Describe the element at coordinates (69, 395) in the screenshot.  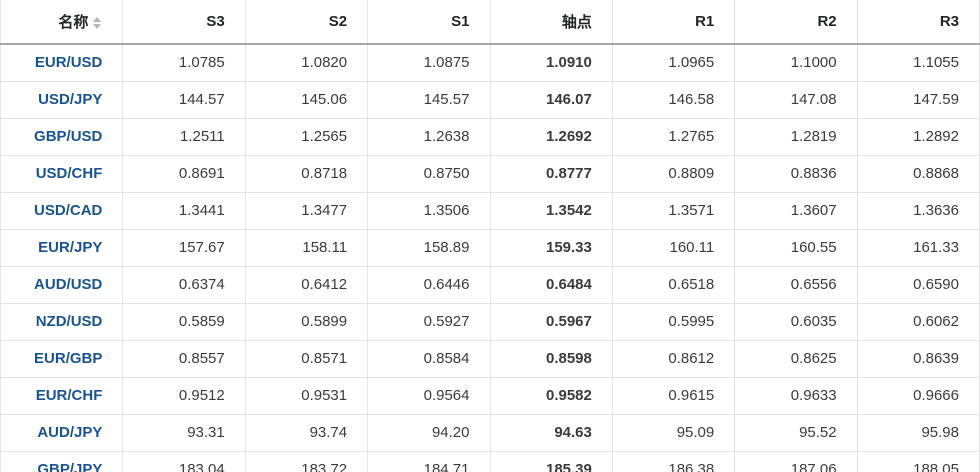
I see `currency-pair-link: EUR/CHF` at that location.